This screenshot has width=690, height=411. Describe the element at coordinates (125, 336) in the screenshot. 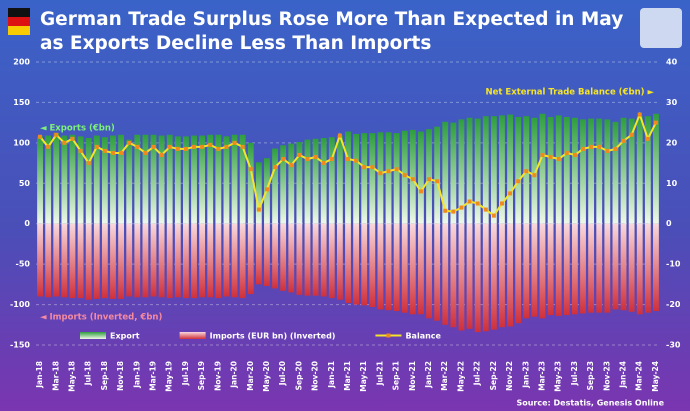

I see `legend-label: Export` at that location.